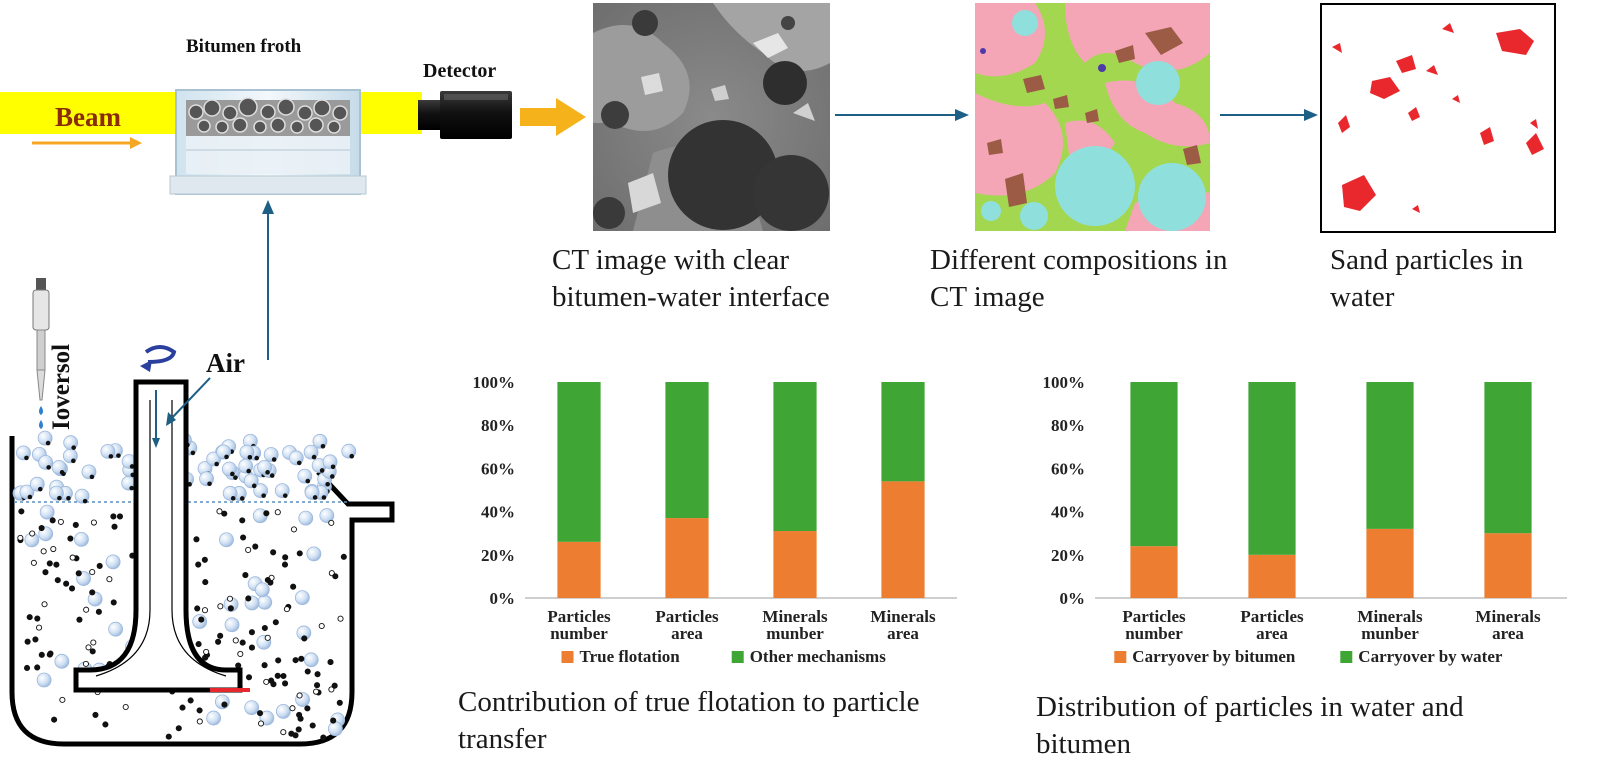  Describe the element at coordinates (818, 656) in the screenshot. I see `legend-label: Other mechanisms` at that location.